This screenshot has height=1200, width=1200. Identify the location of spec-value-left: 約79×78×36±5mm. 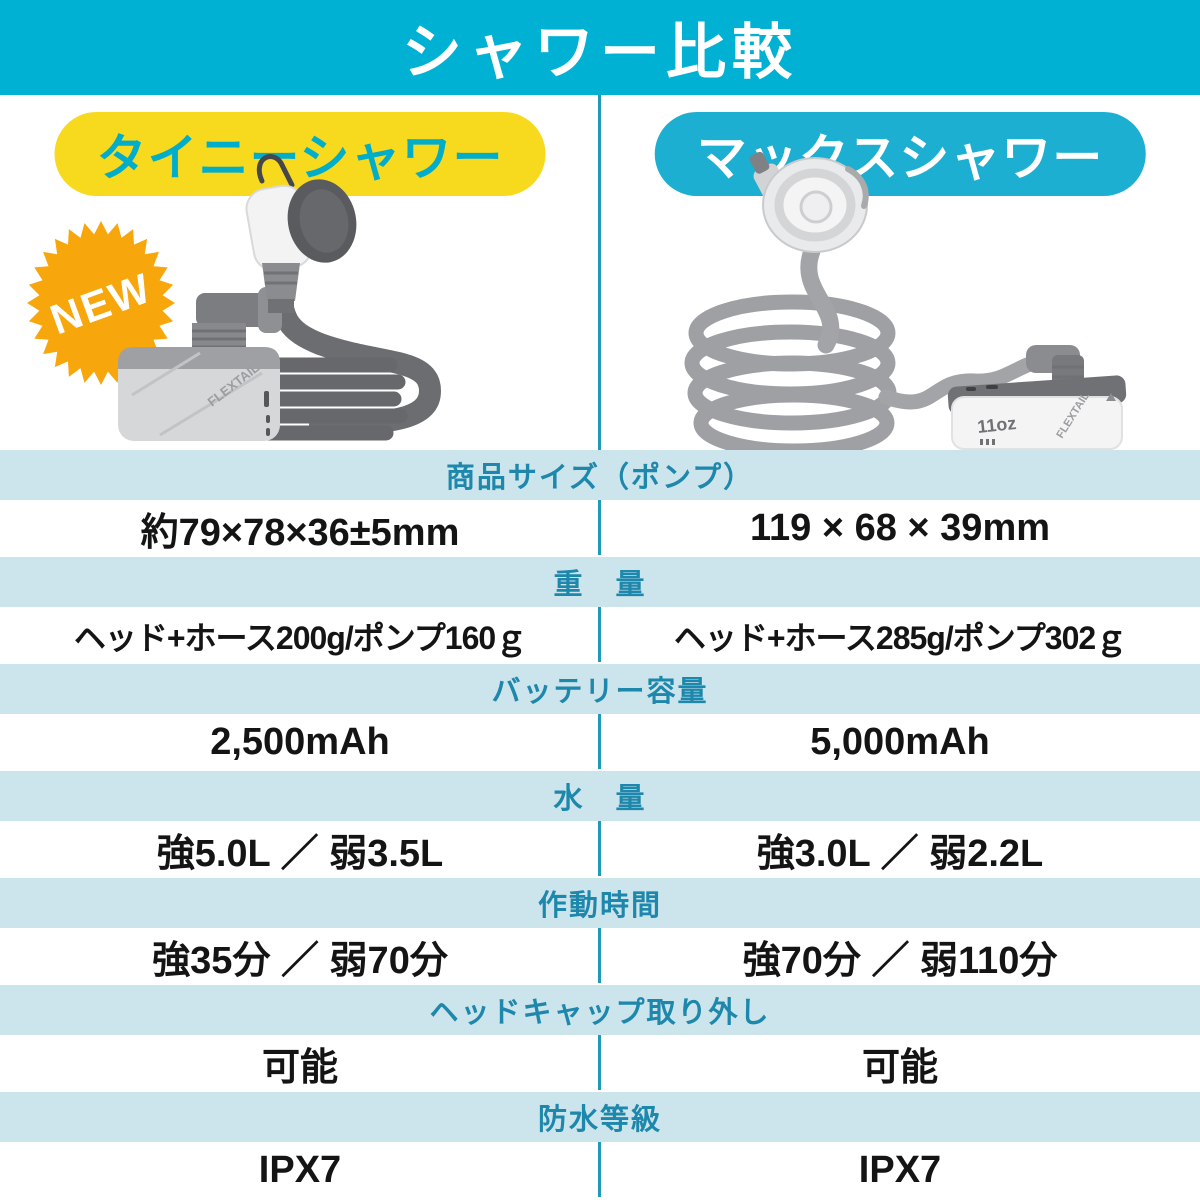
(300, 533).